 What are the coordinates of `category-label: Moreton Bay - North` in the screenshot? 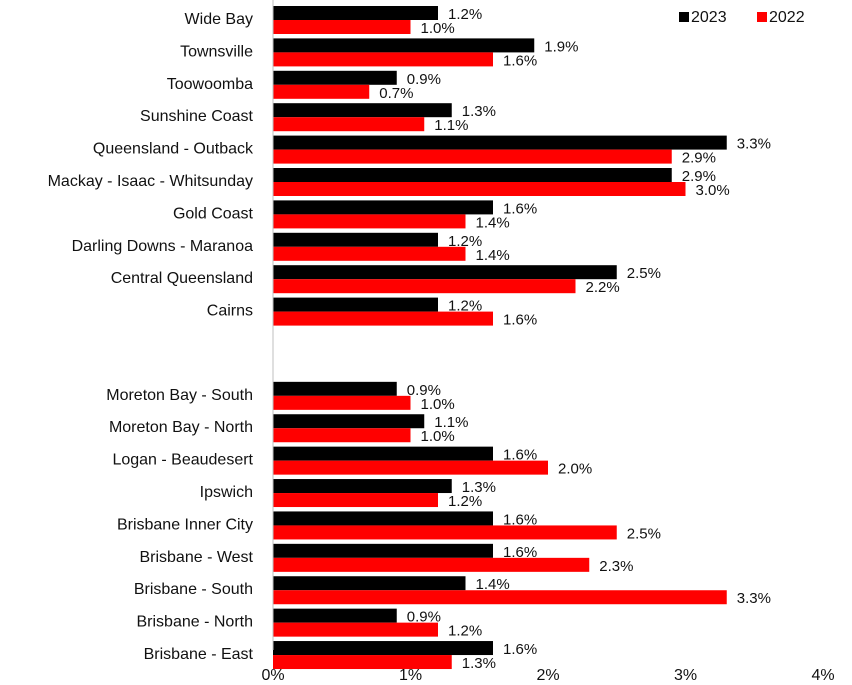 It's located at (181, 427).